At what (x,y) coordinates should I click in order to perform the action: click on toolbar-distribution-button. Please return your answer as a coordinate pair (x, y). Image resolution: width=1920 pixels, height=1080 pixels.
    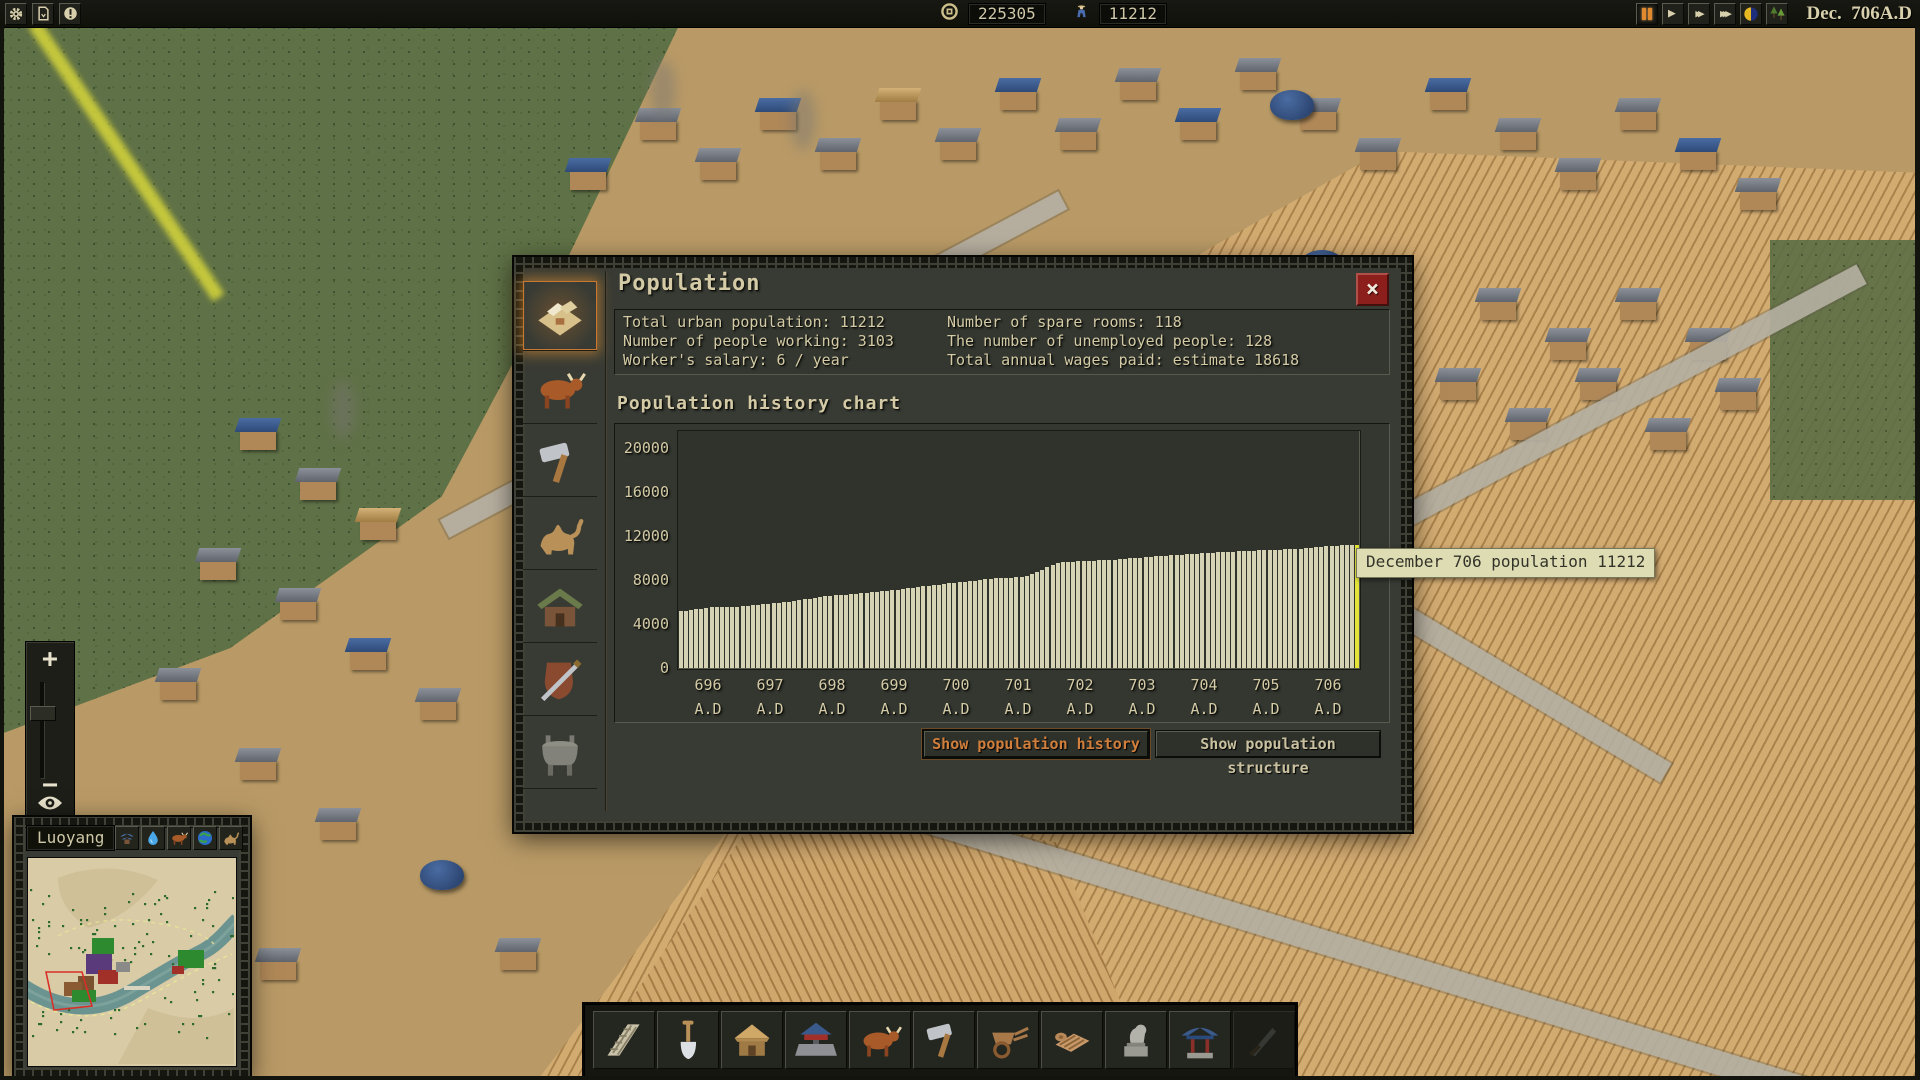
    Looking at the image, I should click on (1008, 1040).